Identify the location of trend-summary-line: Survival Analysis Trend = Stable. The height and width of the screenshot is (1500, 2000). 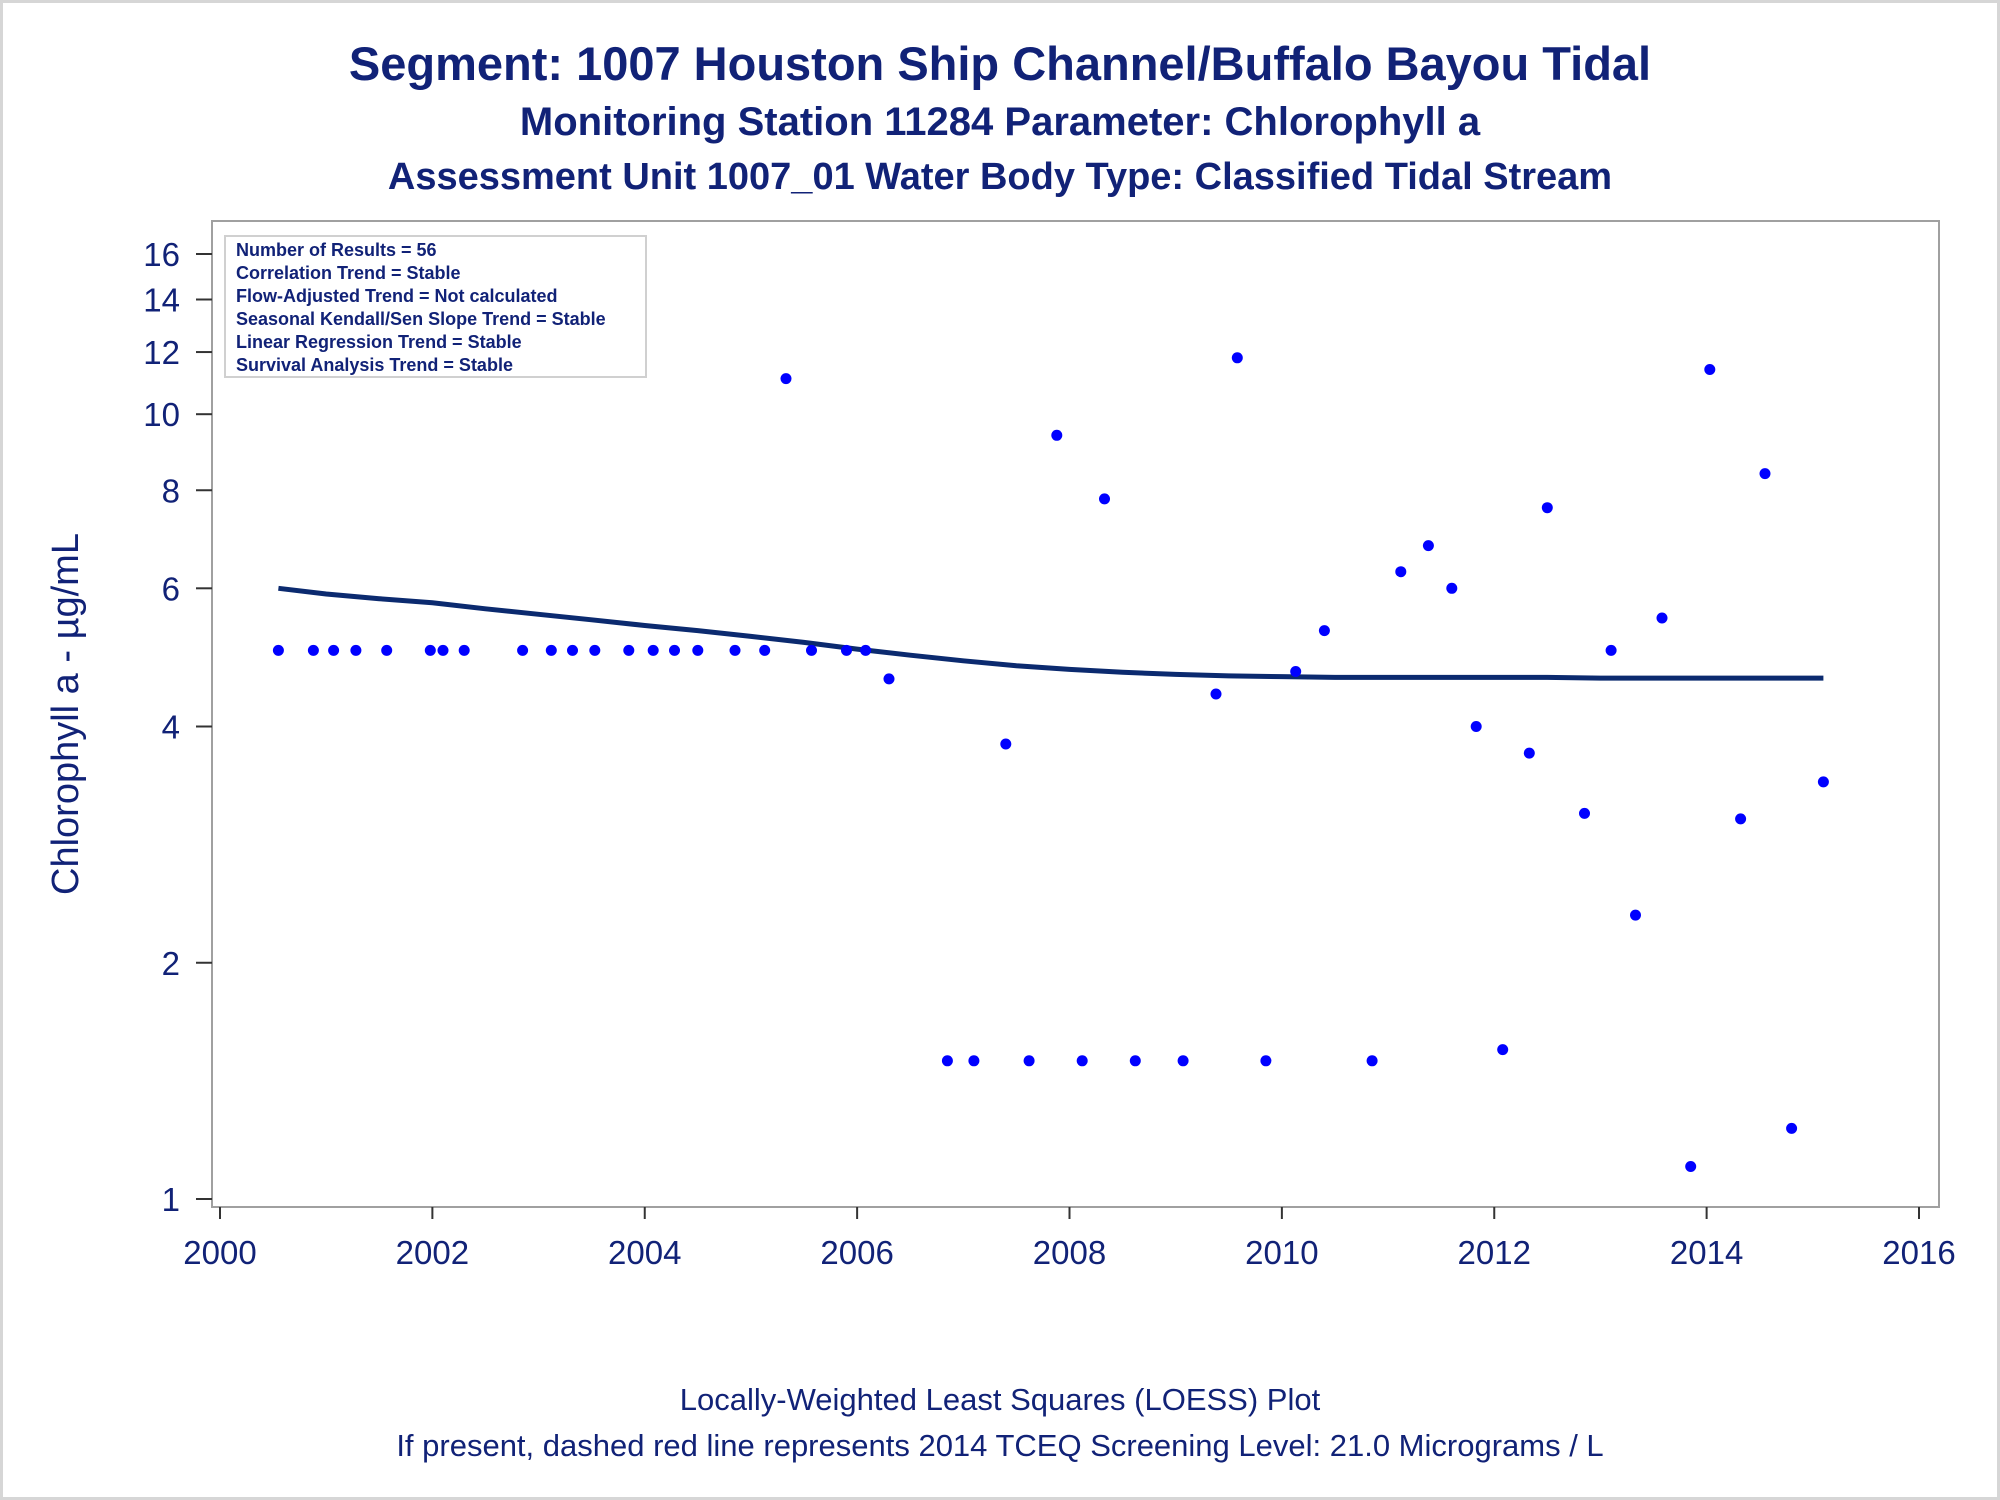
(374, 365).